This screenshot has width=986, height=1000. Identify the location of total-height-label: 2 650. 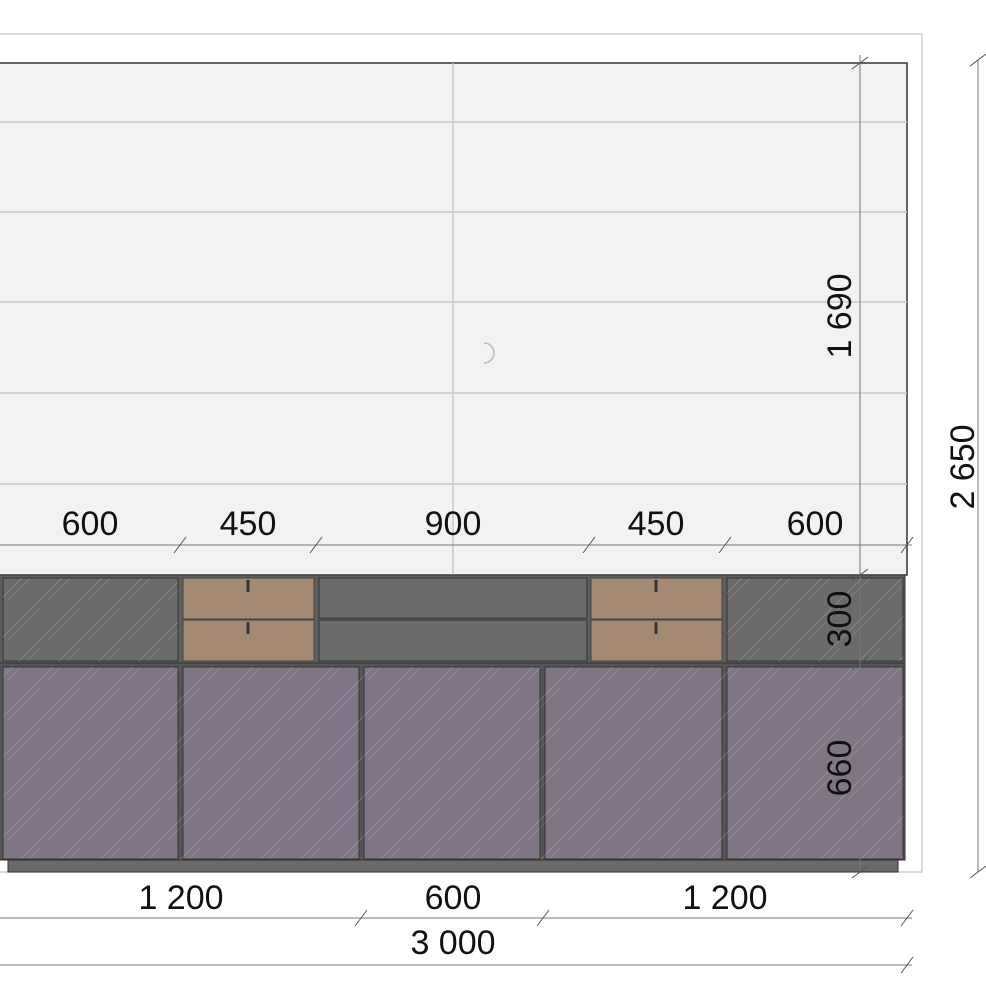
(963, 466).